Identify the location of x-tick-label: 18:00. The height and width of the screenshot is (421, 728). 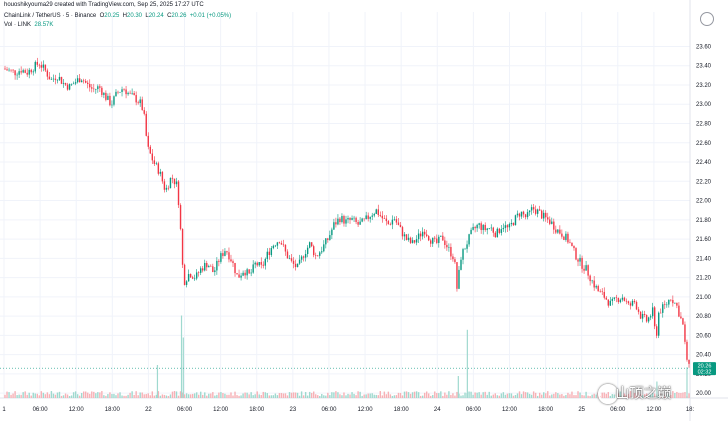
(546, 410).